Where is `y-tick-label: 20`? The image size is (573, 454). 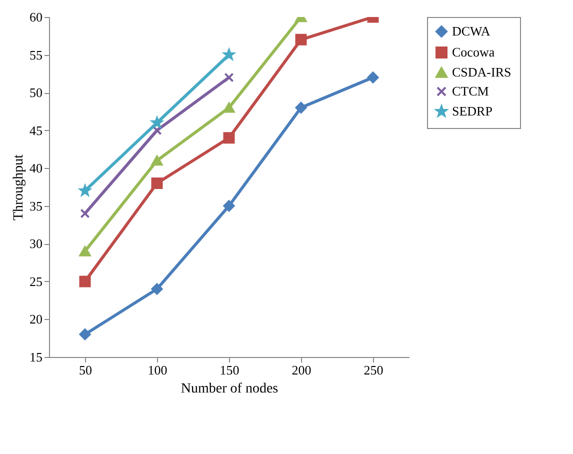
y-tick-label: 20 is located at coordinates (36, 319).